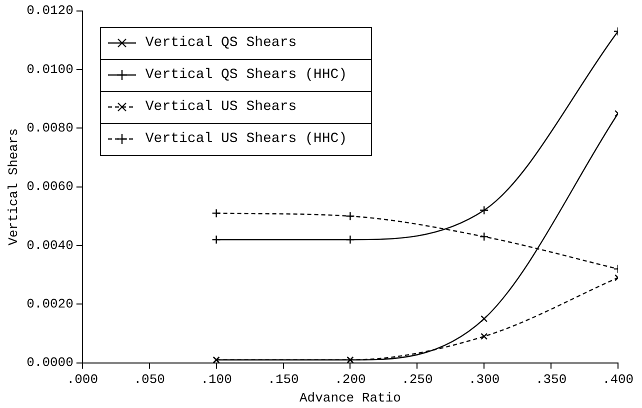 Image resolution: width=642 pixels, height=408 pixels. Describe the element at coordinates (283, 380) in the screenshot. I see `x-tick-label: .150` at that location.